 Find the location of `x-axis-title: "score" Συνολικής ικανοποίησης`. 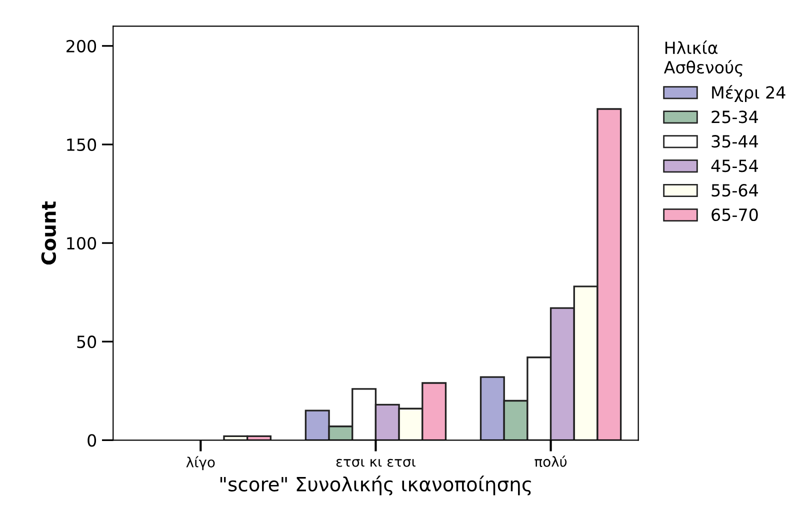

x-axis-title: "score" Συνολικής ικανοποίησης is located at coordinates (375, 486).